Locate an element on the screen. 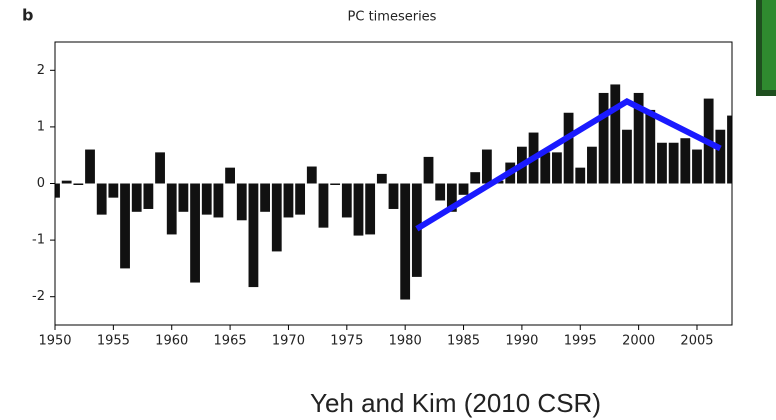 The width and height of the screenshot is (776, 420). trend-line is located at coordinates (568, 165).